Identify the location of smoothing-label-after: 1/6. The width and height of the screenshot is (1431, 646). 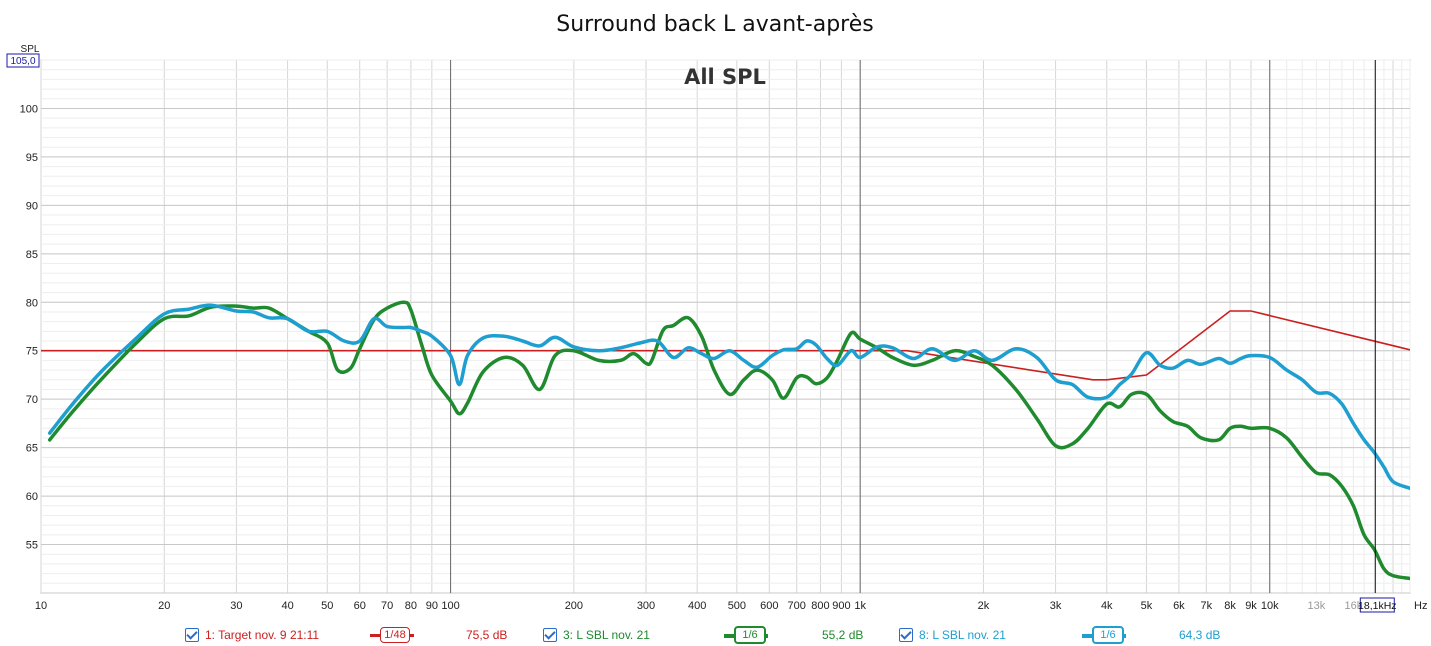
(1108, 635).